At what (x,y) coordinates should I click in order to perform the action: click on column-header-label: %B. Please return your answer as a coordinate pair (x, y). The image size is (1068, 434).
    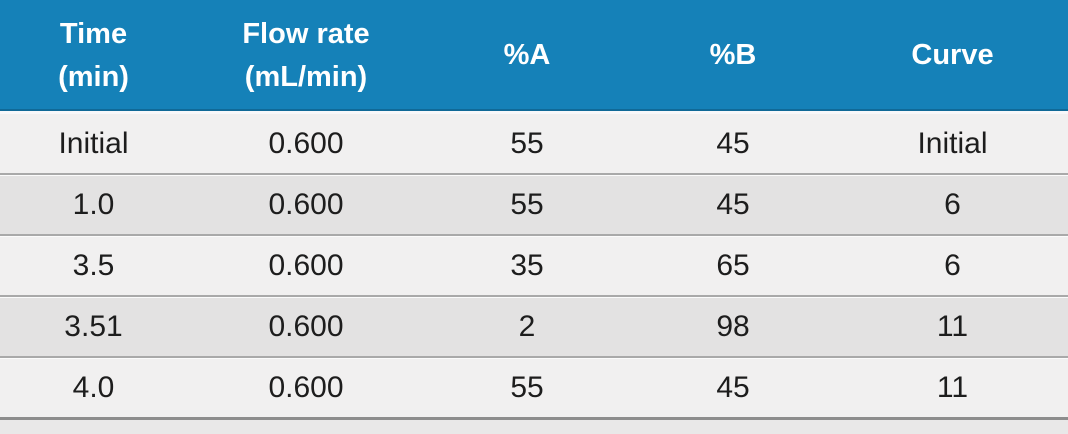
    Looking at the image, I should click on (733, 55).